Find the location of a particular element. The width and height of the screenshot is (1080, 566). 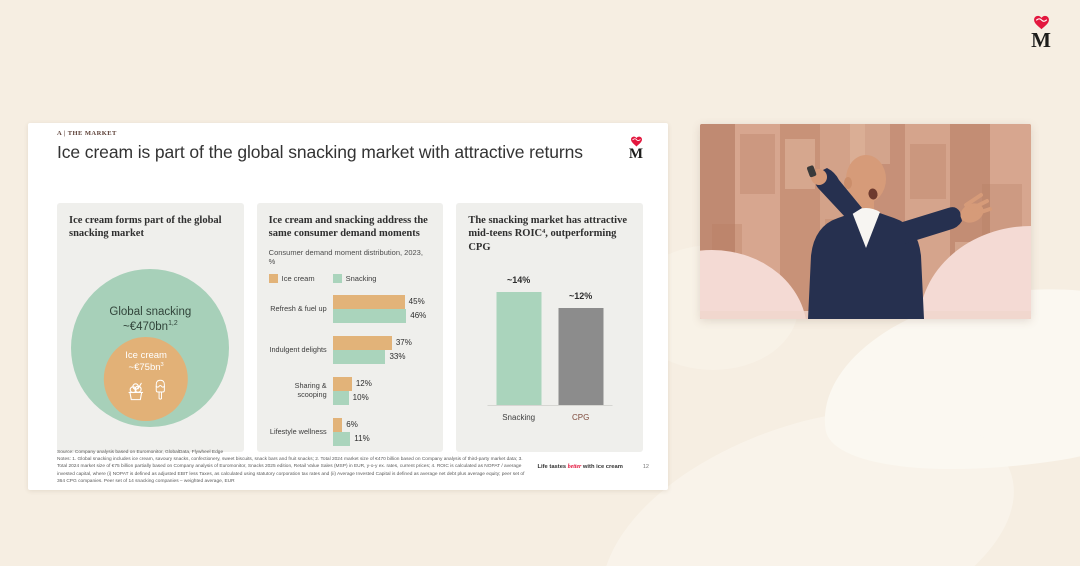

category-label: Snacking is located at coordinates (519, 417).